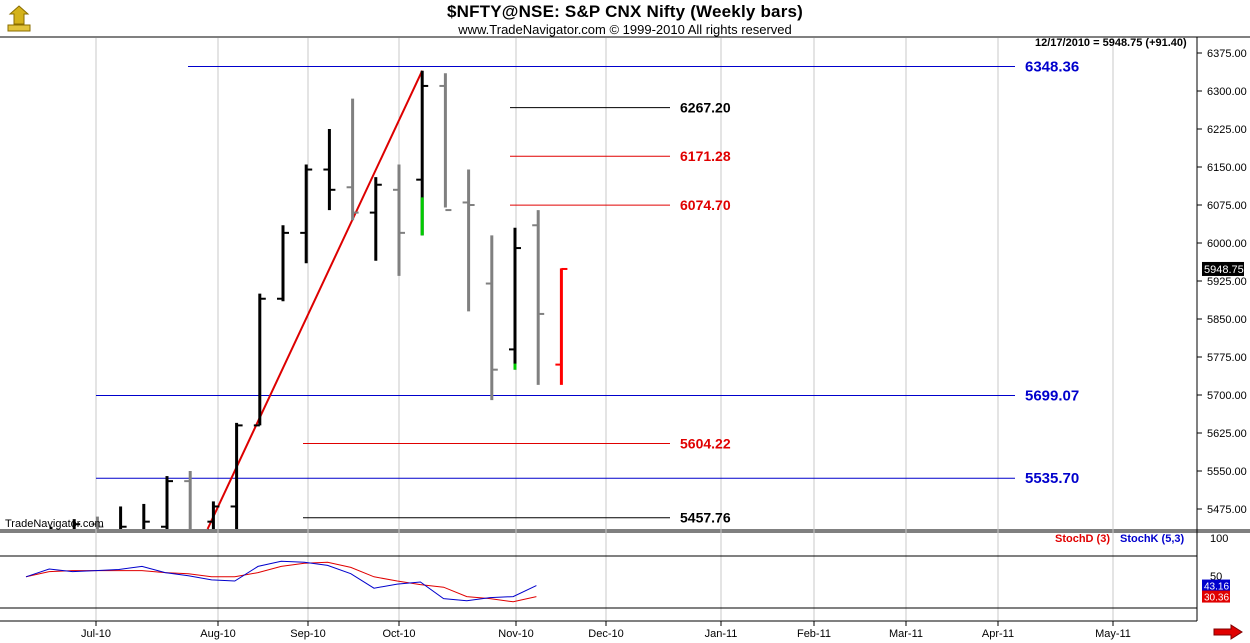 The height and width of the screenshot is (643, 1250). Describe the element at coordinates (1227, 92) in the screenshot. I see `y-tick-label: 6300.00` at that location.